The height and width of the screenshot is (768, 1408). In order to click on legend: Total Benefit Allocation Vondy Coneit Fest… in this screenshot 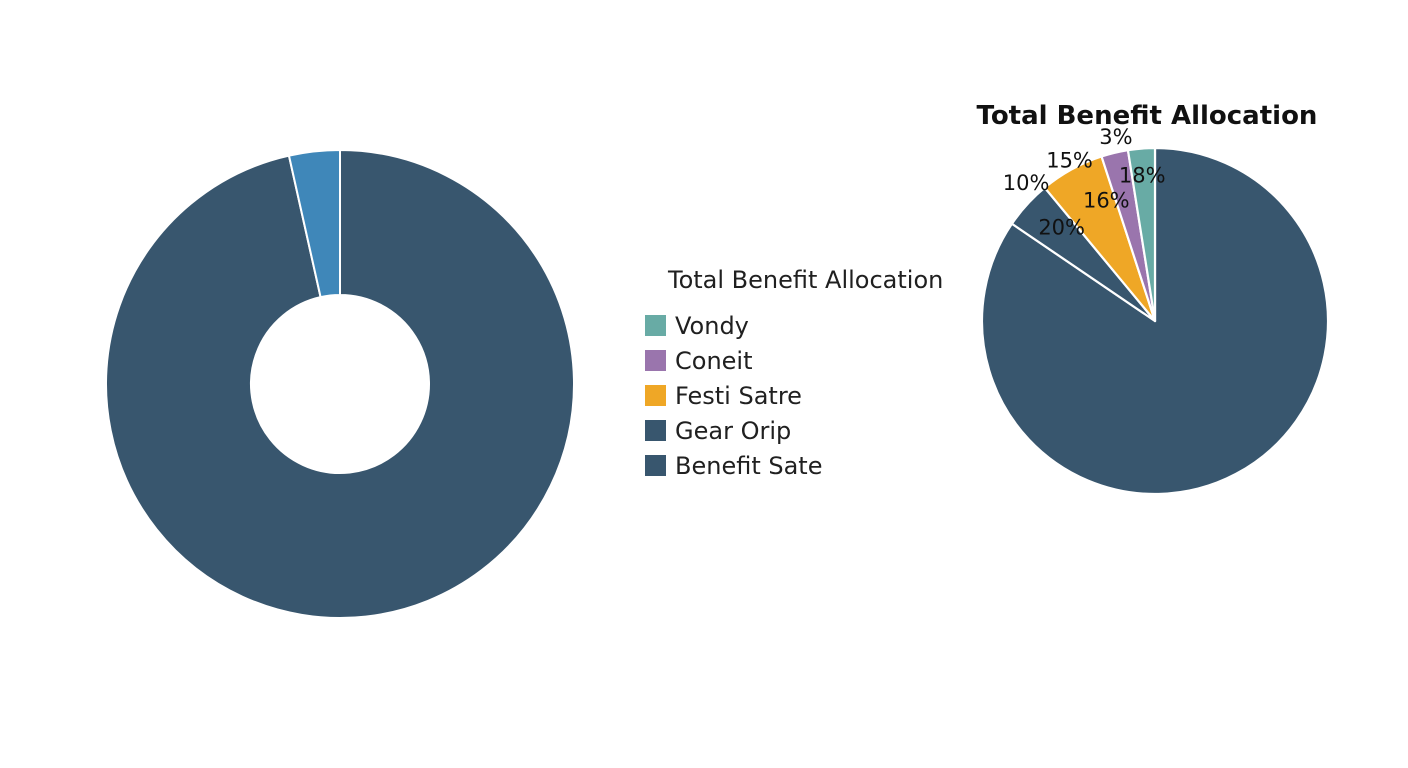, I will do `click(794, 373)`.